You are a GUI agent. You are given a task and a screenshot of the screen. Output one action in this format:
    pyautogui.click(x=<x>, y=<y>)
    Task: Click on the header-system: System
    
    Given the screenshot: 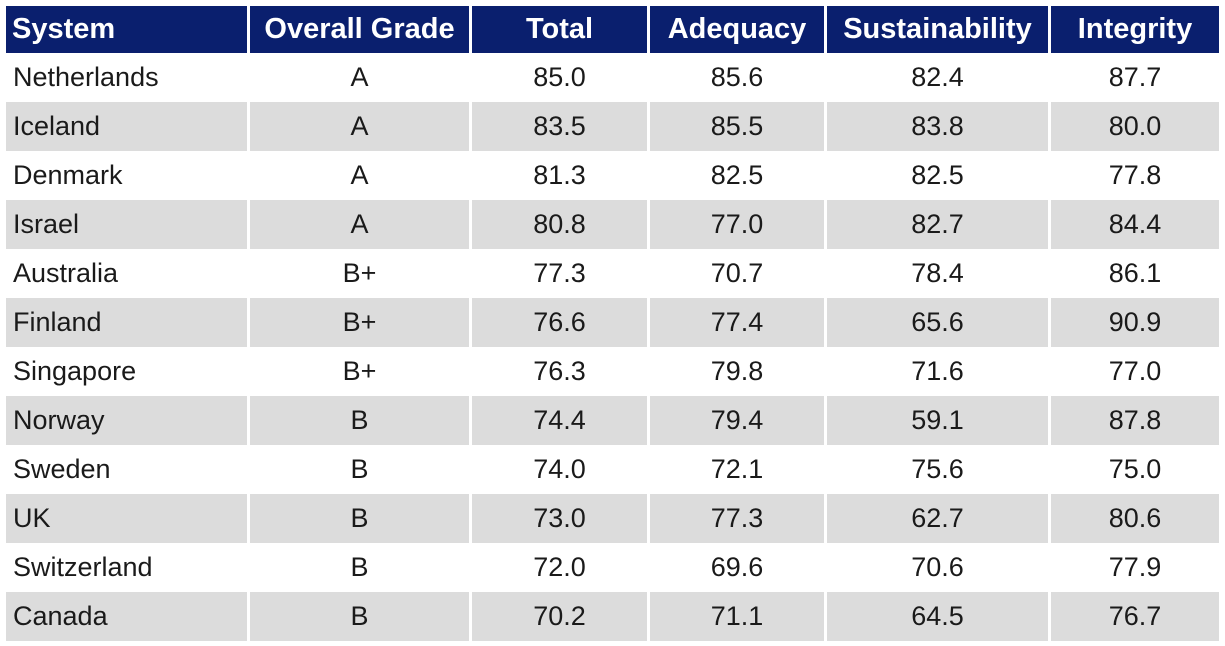 What is the action you would take?
    pyautogui.click(x=128, y=29)
    